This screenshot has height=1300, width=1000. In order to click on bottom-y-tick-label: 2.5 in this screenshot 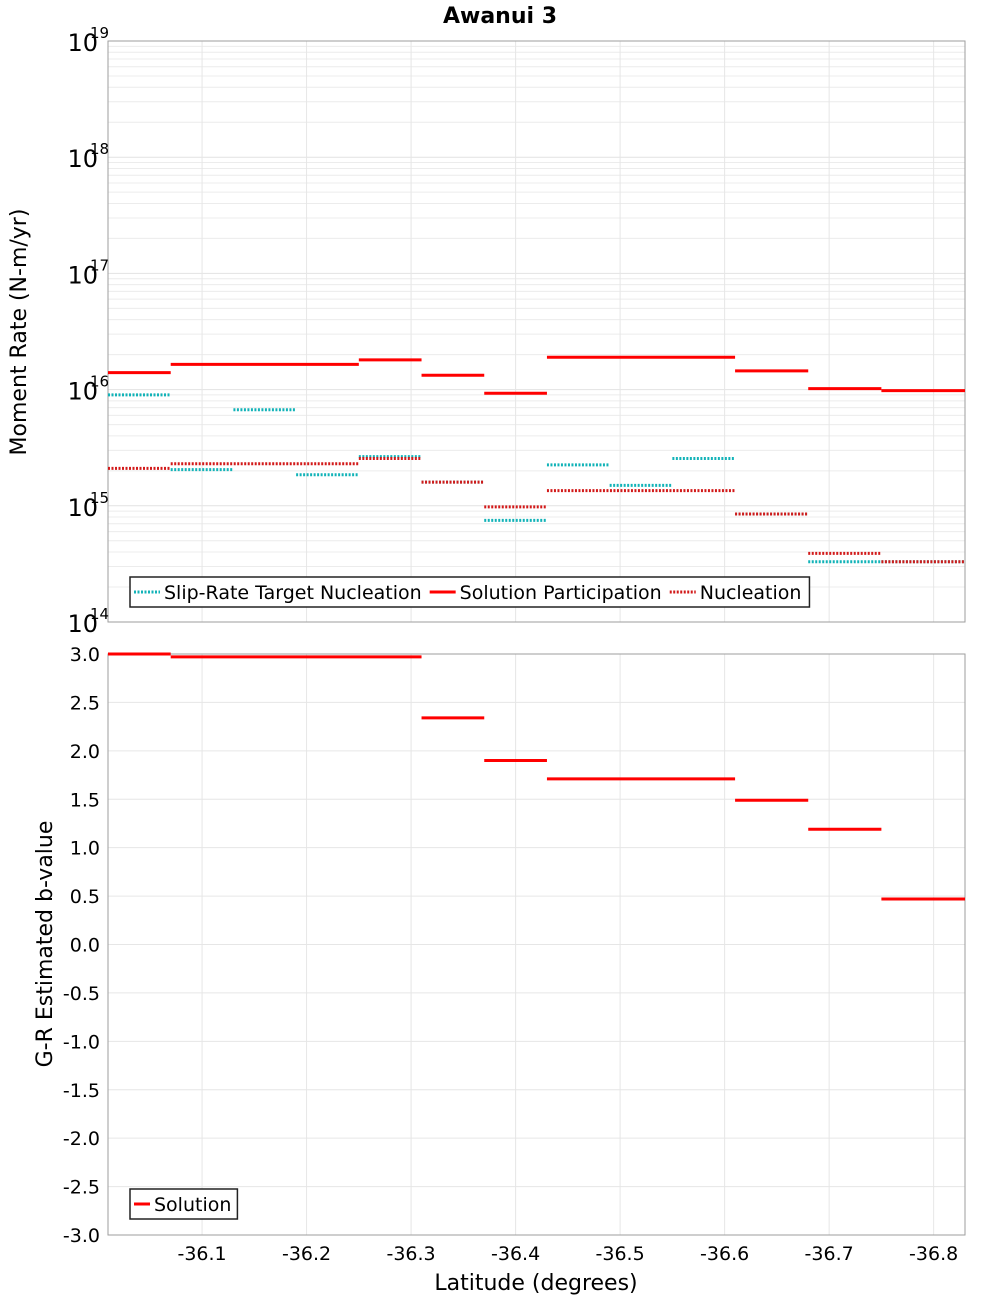, I will do `click(85, 703)`.